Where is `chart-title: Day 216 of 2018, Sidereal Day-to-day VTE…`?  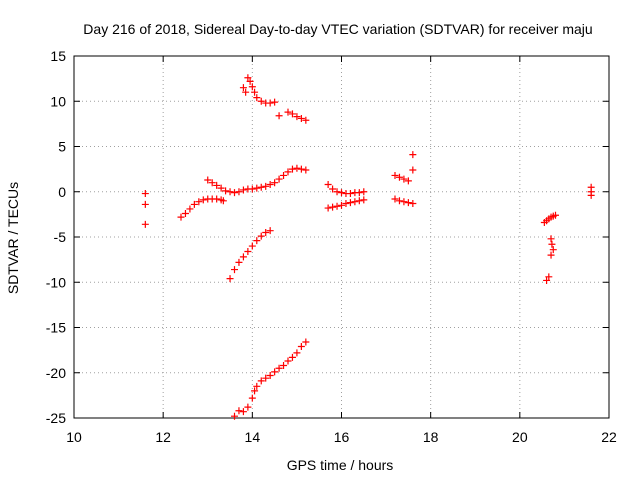
chart-title: Day 216 of 2018, Sidereal Day-to-day VTE… is located at coordinates (337, 29).